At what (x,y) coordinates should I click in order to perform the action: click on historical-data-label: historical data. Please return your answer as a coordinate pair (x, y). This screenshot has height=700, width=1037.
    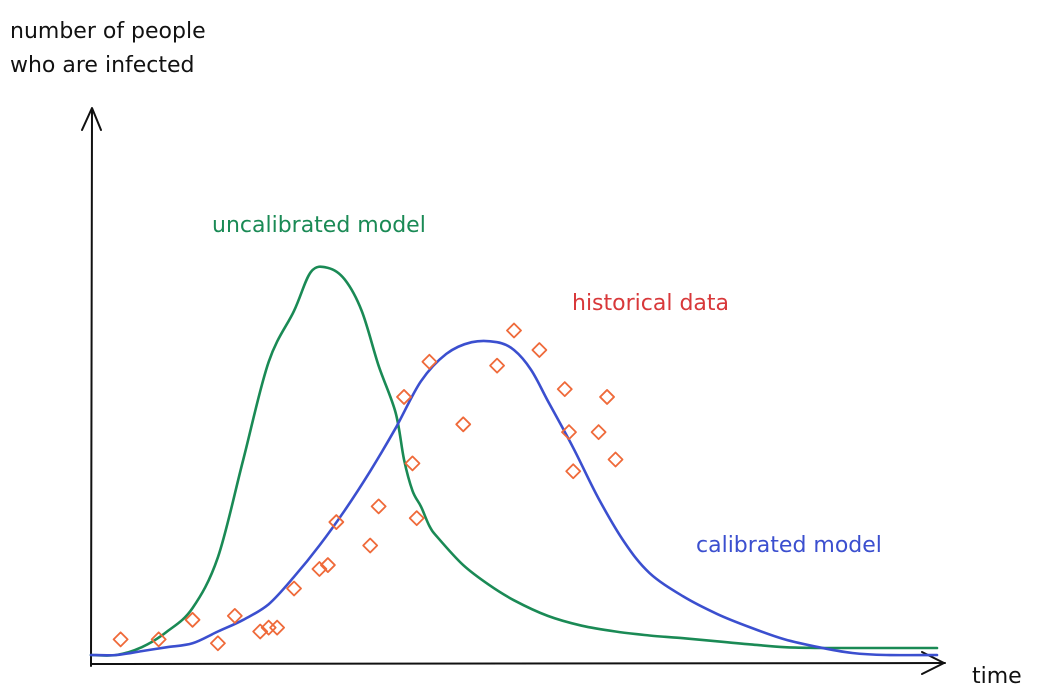
    Looking at the image, I should click on (650, 303).